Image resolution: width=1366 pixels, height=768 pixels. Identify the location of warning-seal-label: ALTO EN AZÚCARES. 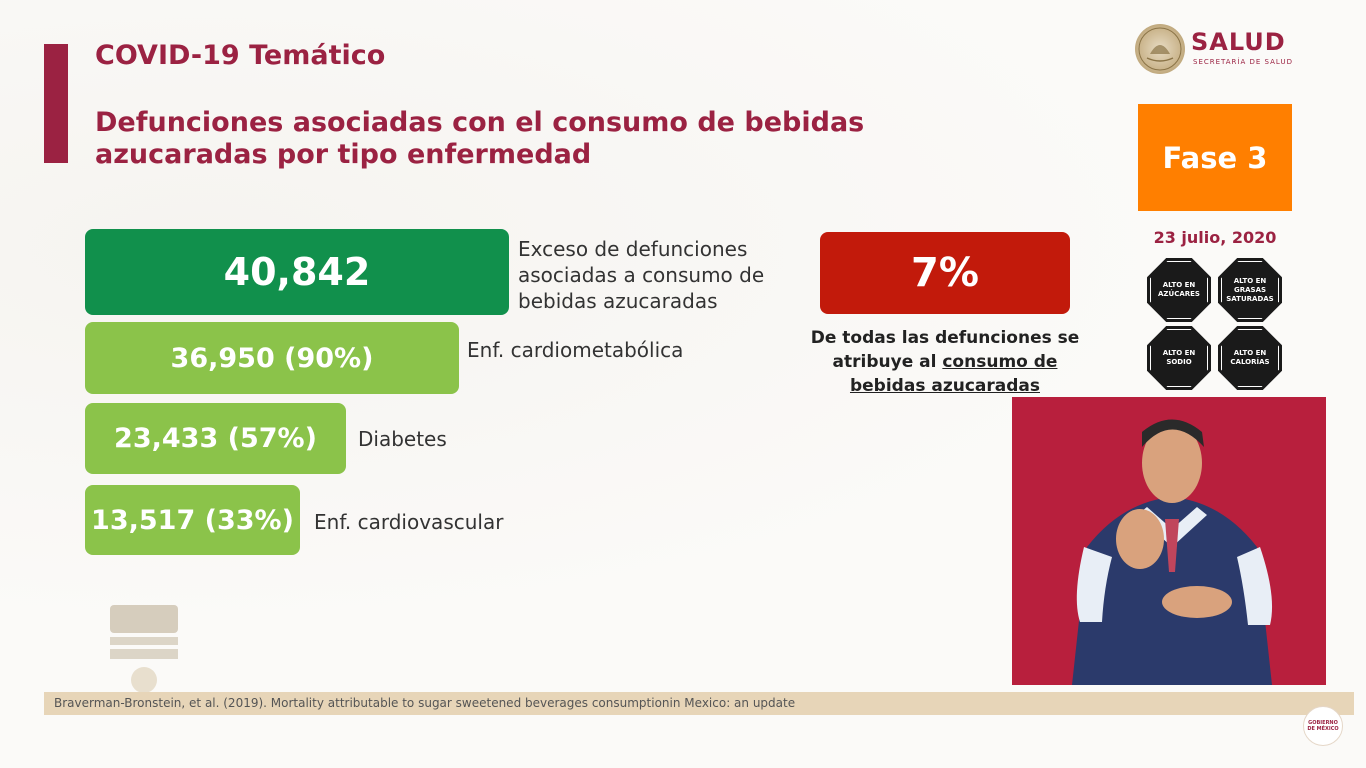
(1179, 289).